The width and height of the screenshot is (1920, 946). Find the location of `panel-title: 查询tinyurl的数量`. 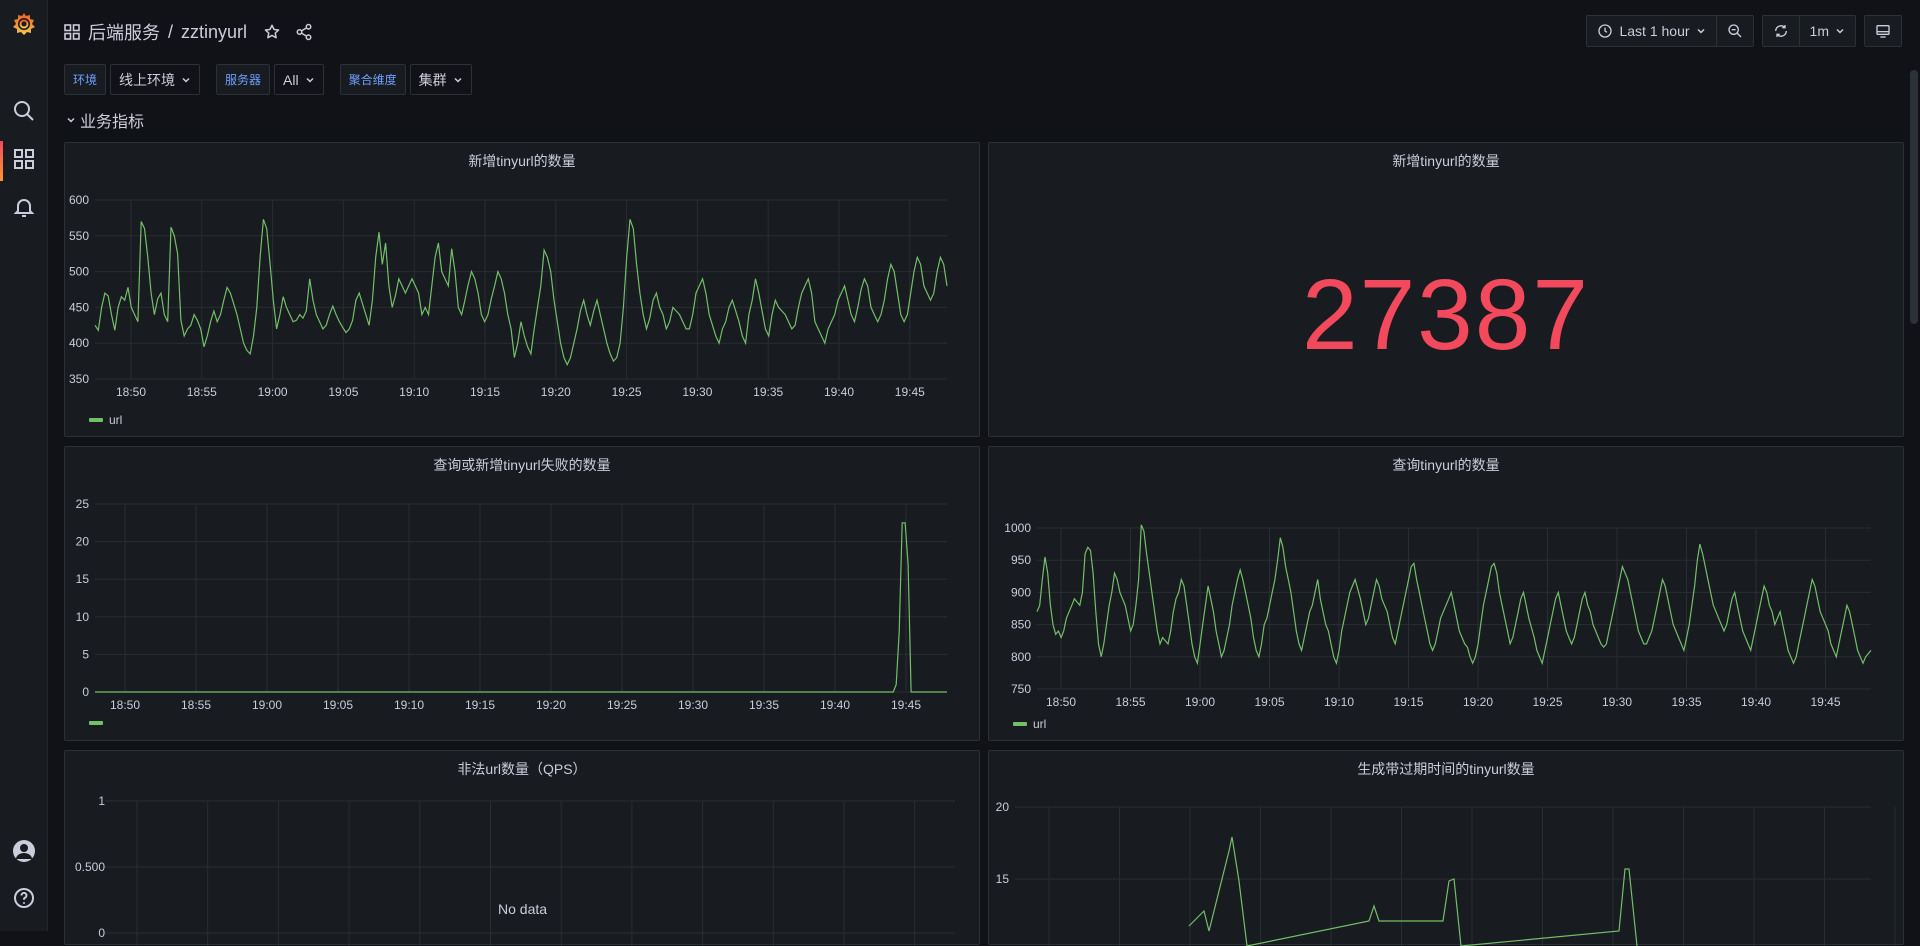

panel-title: 查询tinyurl的数量 is located at coordinates (1446, 465).